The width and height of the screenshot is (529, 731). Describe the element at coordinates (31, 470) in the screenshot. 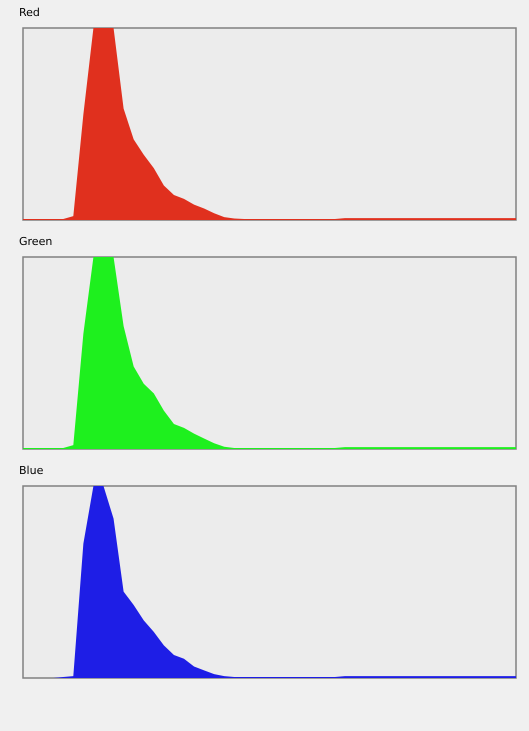

I see `chart-title: Blue` at that location.